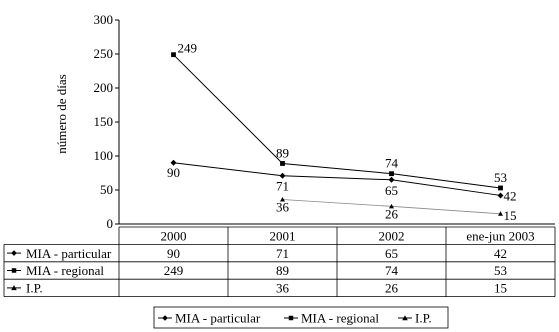 The width and height of the screenshot is (559, 332). I want to click on data-label: 15, so click(510, 215).